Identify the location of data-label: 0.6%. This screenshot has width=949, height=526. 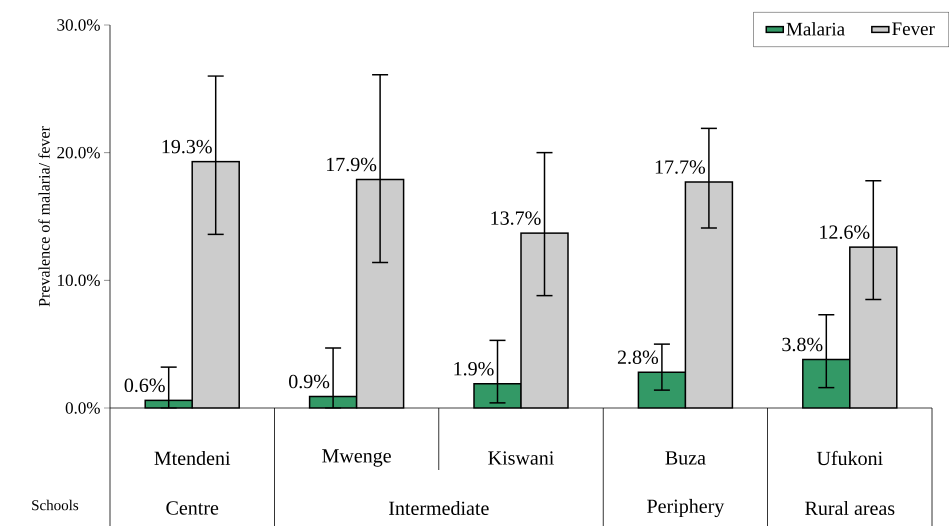
(144, 385).